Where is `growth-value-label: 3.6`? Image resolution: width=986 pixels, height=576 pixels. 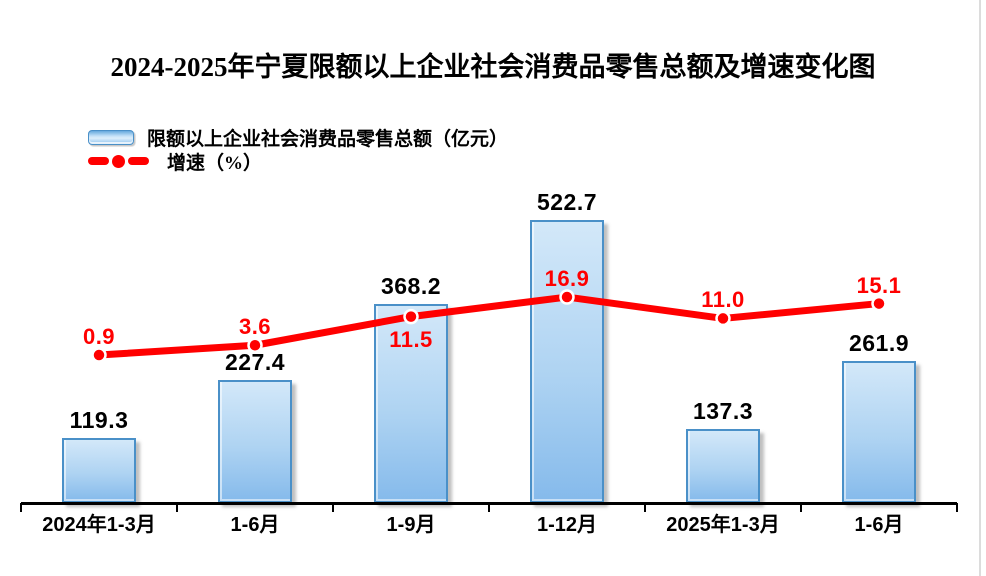 growth-value-label: 3.6 is located at coordinates (255, 327).